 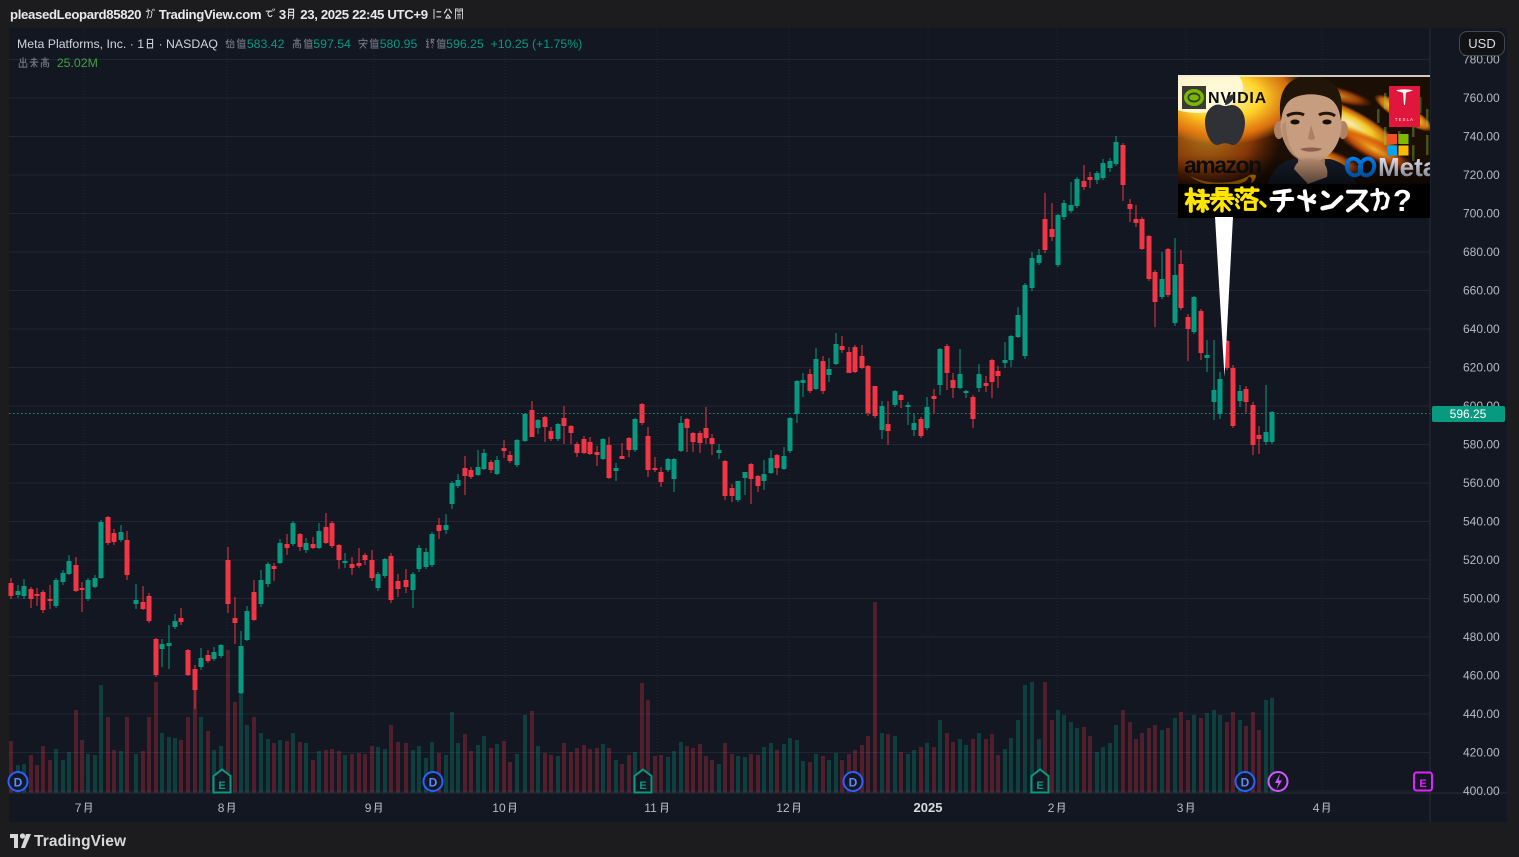 What do you see at coordinates (1481, 291) in the screenshot?
I see `svg-text: 660.00` at bounding box center [1481, 291].